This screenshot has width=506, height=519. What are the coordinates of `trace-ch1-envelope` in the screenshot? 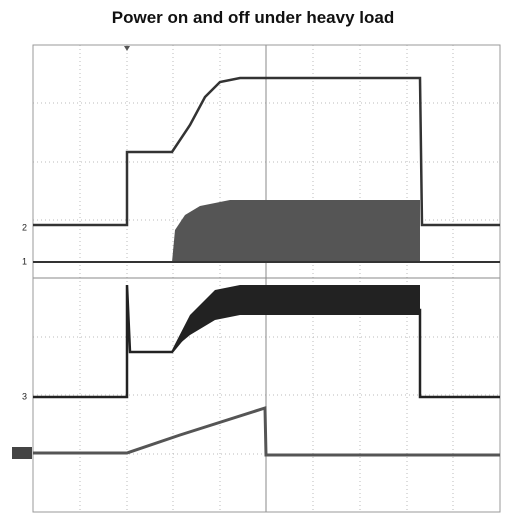 It's located at (296, 231).